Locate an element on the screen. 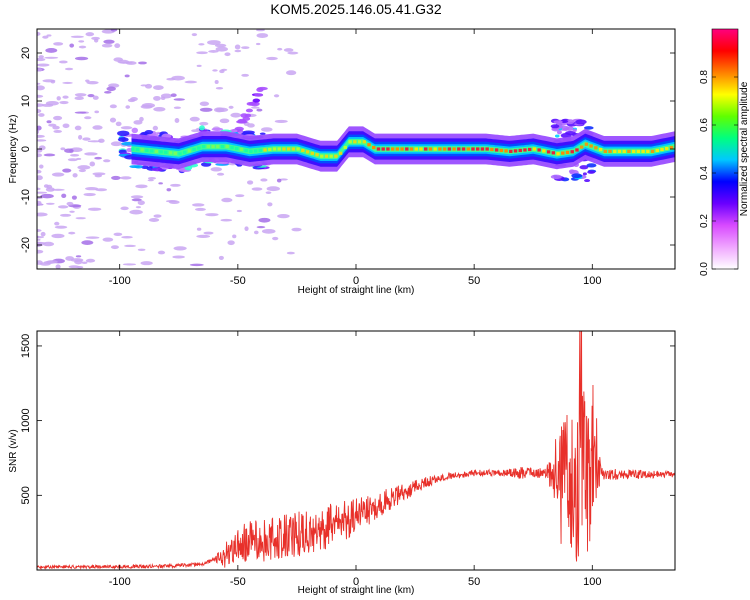 The width and height of the screenshot is (750, 600). colorbar-tick-label: 0.2 is located at coordinates (704, 221).